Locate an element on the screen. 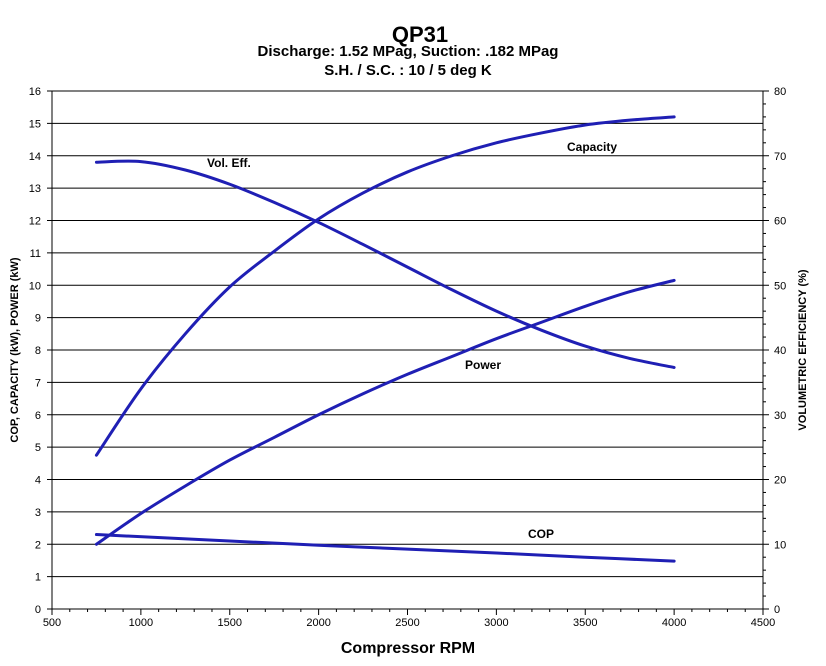 The width and height of the screenshot is (826, 666). y-left-tick-label: 16 is located at coordinates (35, 92).